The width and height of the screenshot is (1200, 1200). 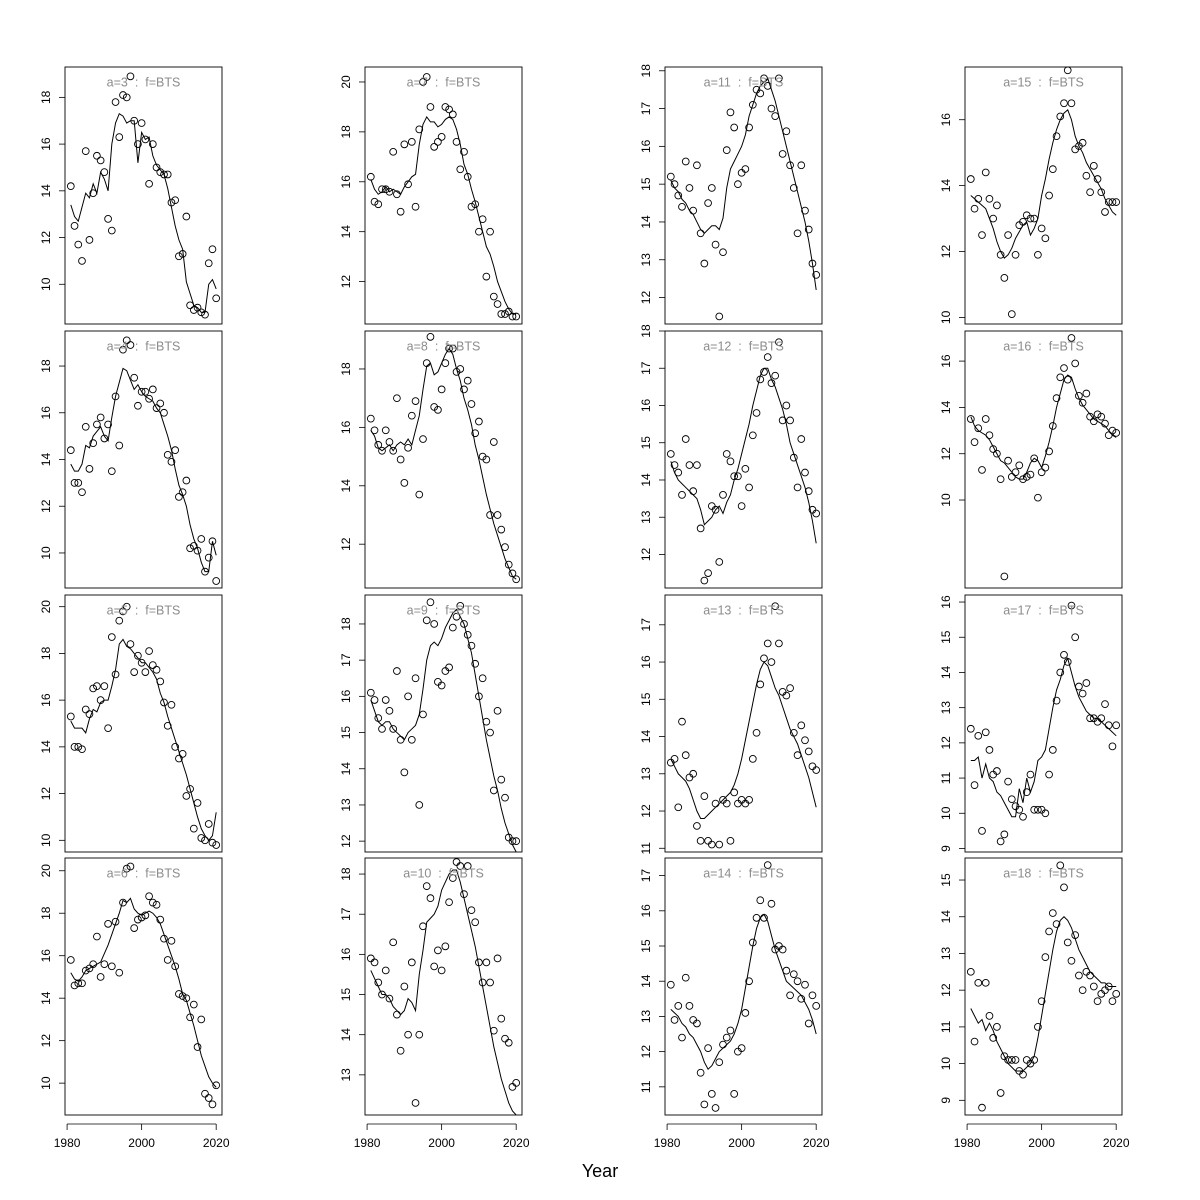 I want to click on y-tick-label: 11, so click(x=946, y=1026).